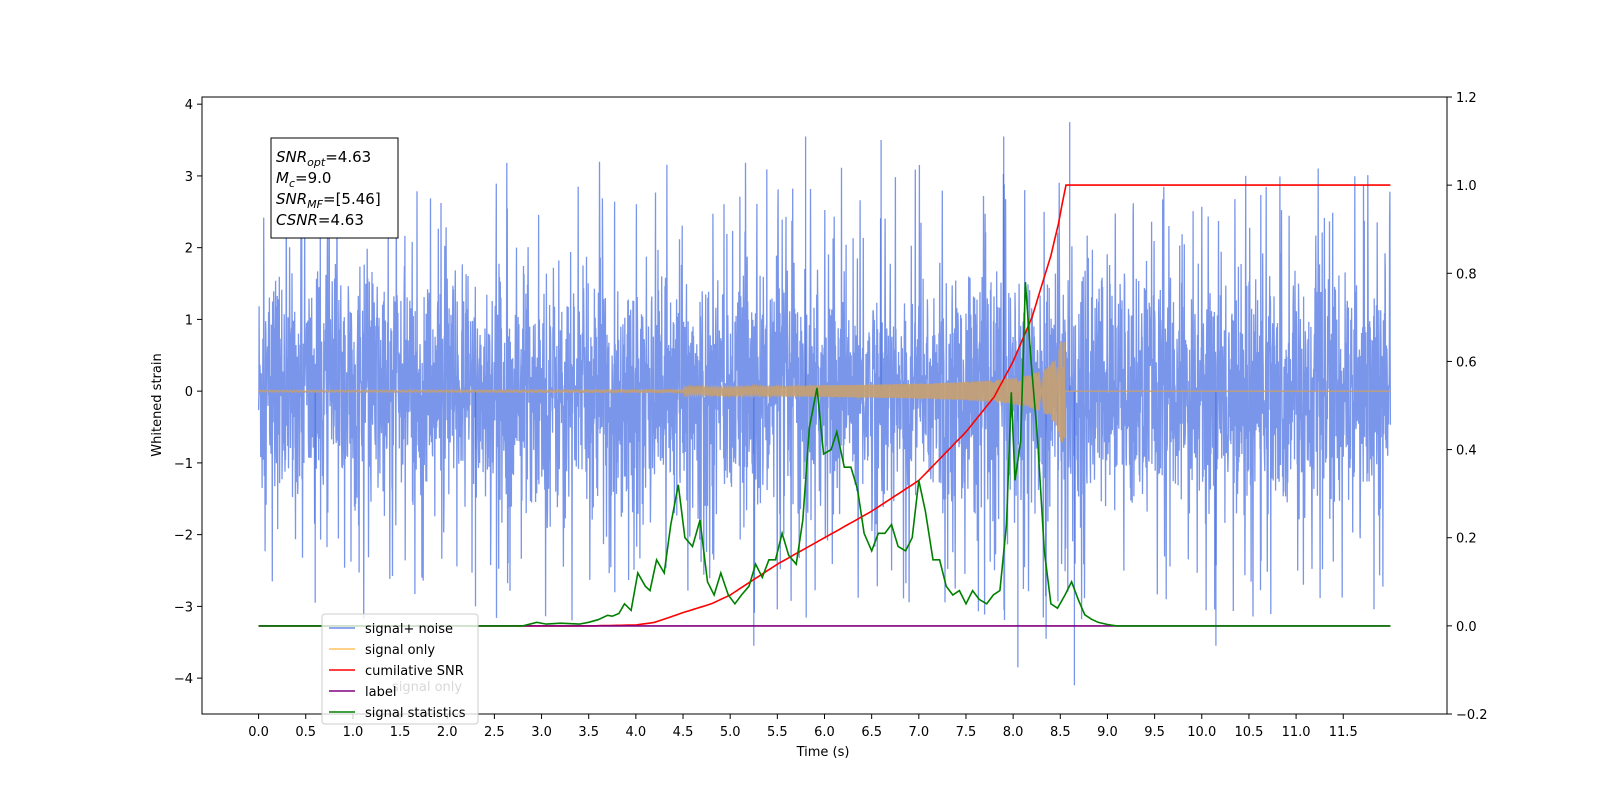  What do you see at coordinates (409, 629) in the screenshot?
I see `legend-entry: signal+ noise` at bounding box center [409, 629].